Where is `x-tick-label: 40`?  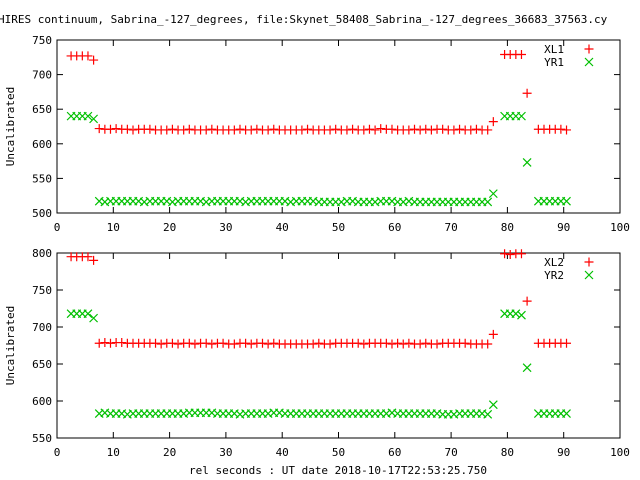
x-tick-label: 40 is located at coordinates (282, 452).